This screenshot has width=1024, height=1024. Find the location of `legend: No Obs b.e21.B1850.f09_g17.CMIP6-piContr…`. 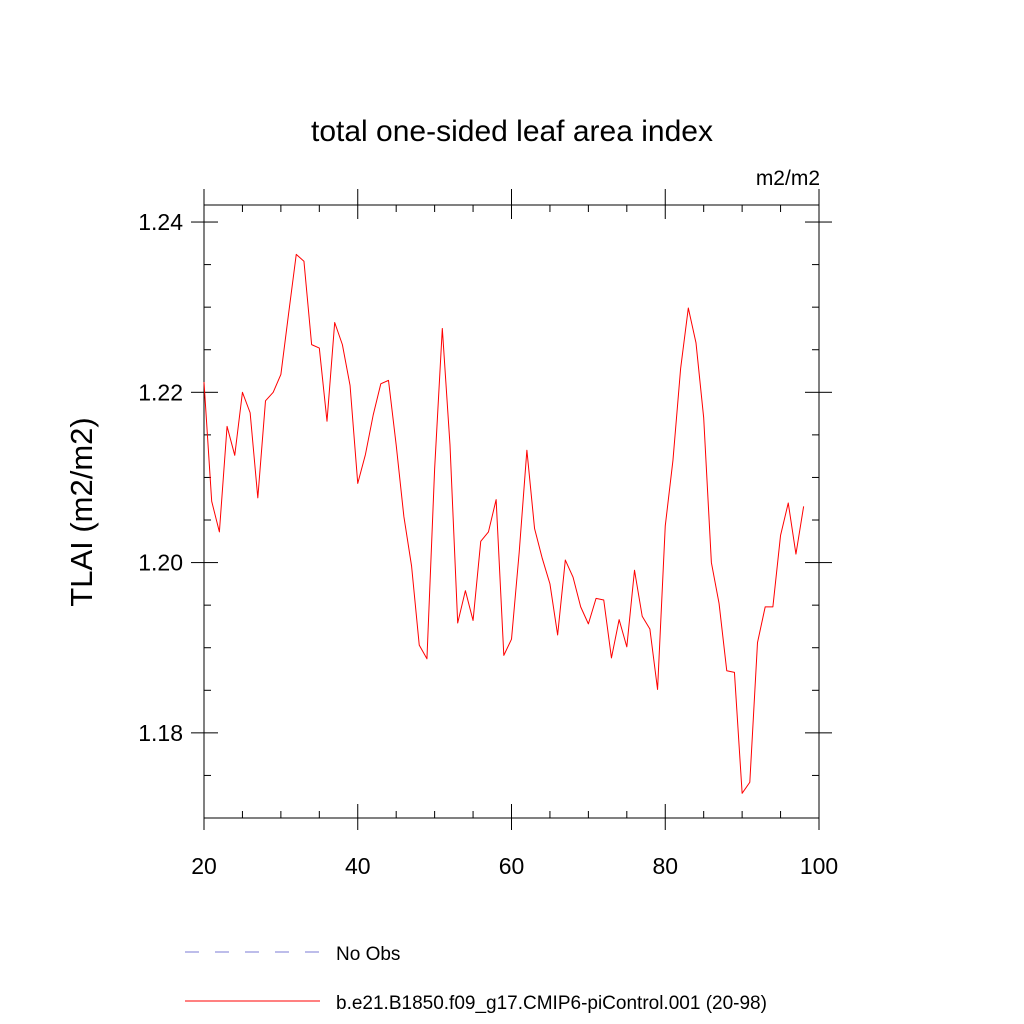

legend: No Obs b.e21.B1850.f09_g17.CMIP6-piContr… is located at coordinates (476, 979).